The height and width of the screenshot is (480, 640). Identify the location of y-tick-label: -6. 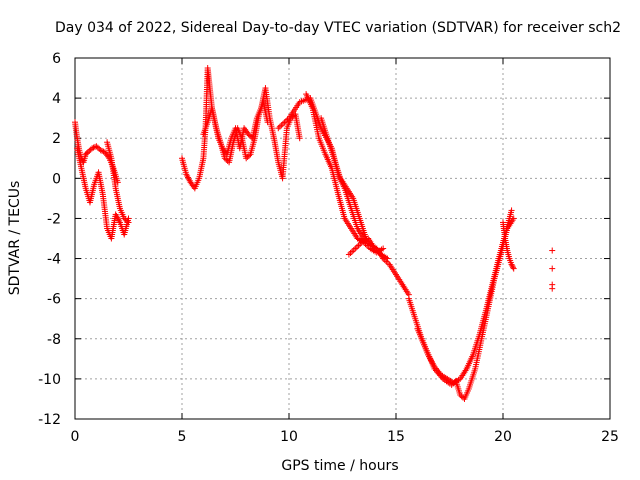
(54, 300).